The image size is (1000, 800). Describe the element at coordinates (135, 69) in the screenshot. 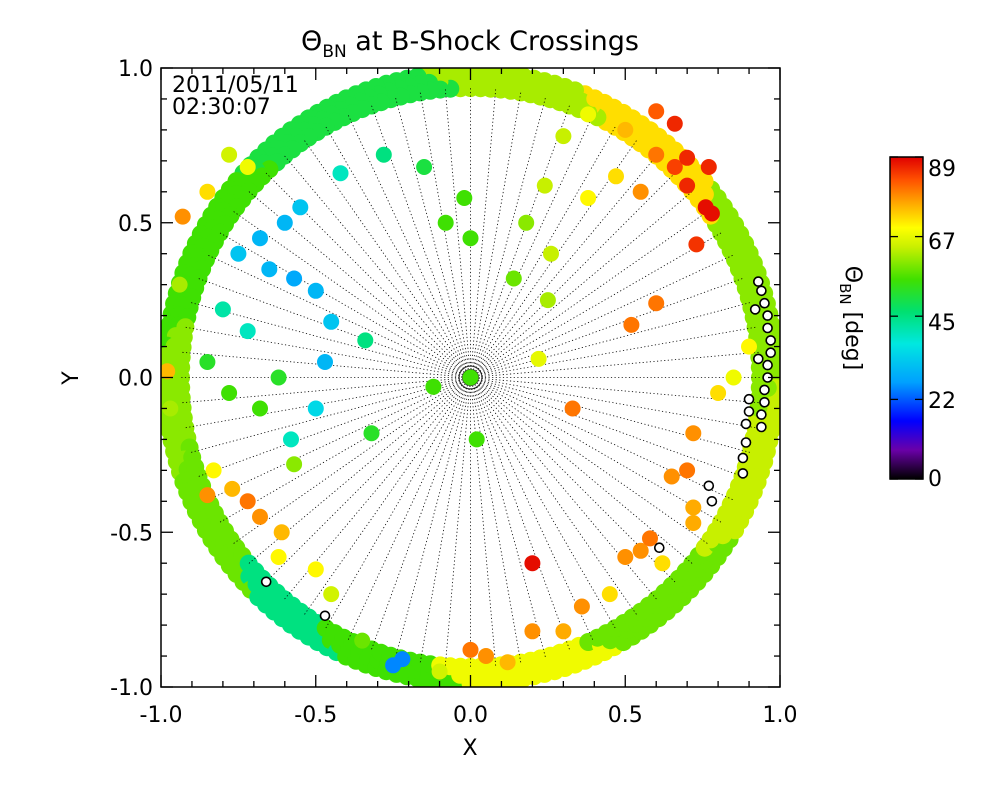

I see `y-tick-label: 1.0` at that location.